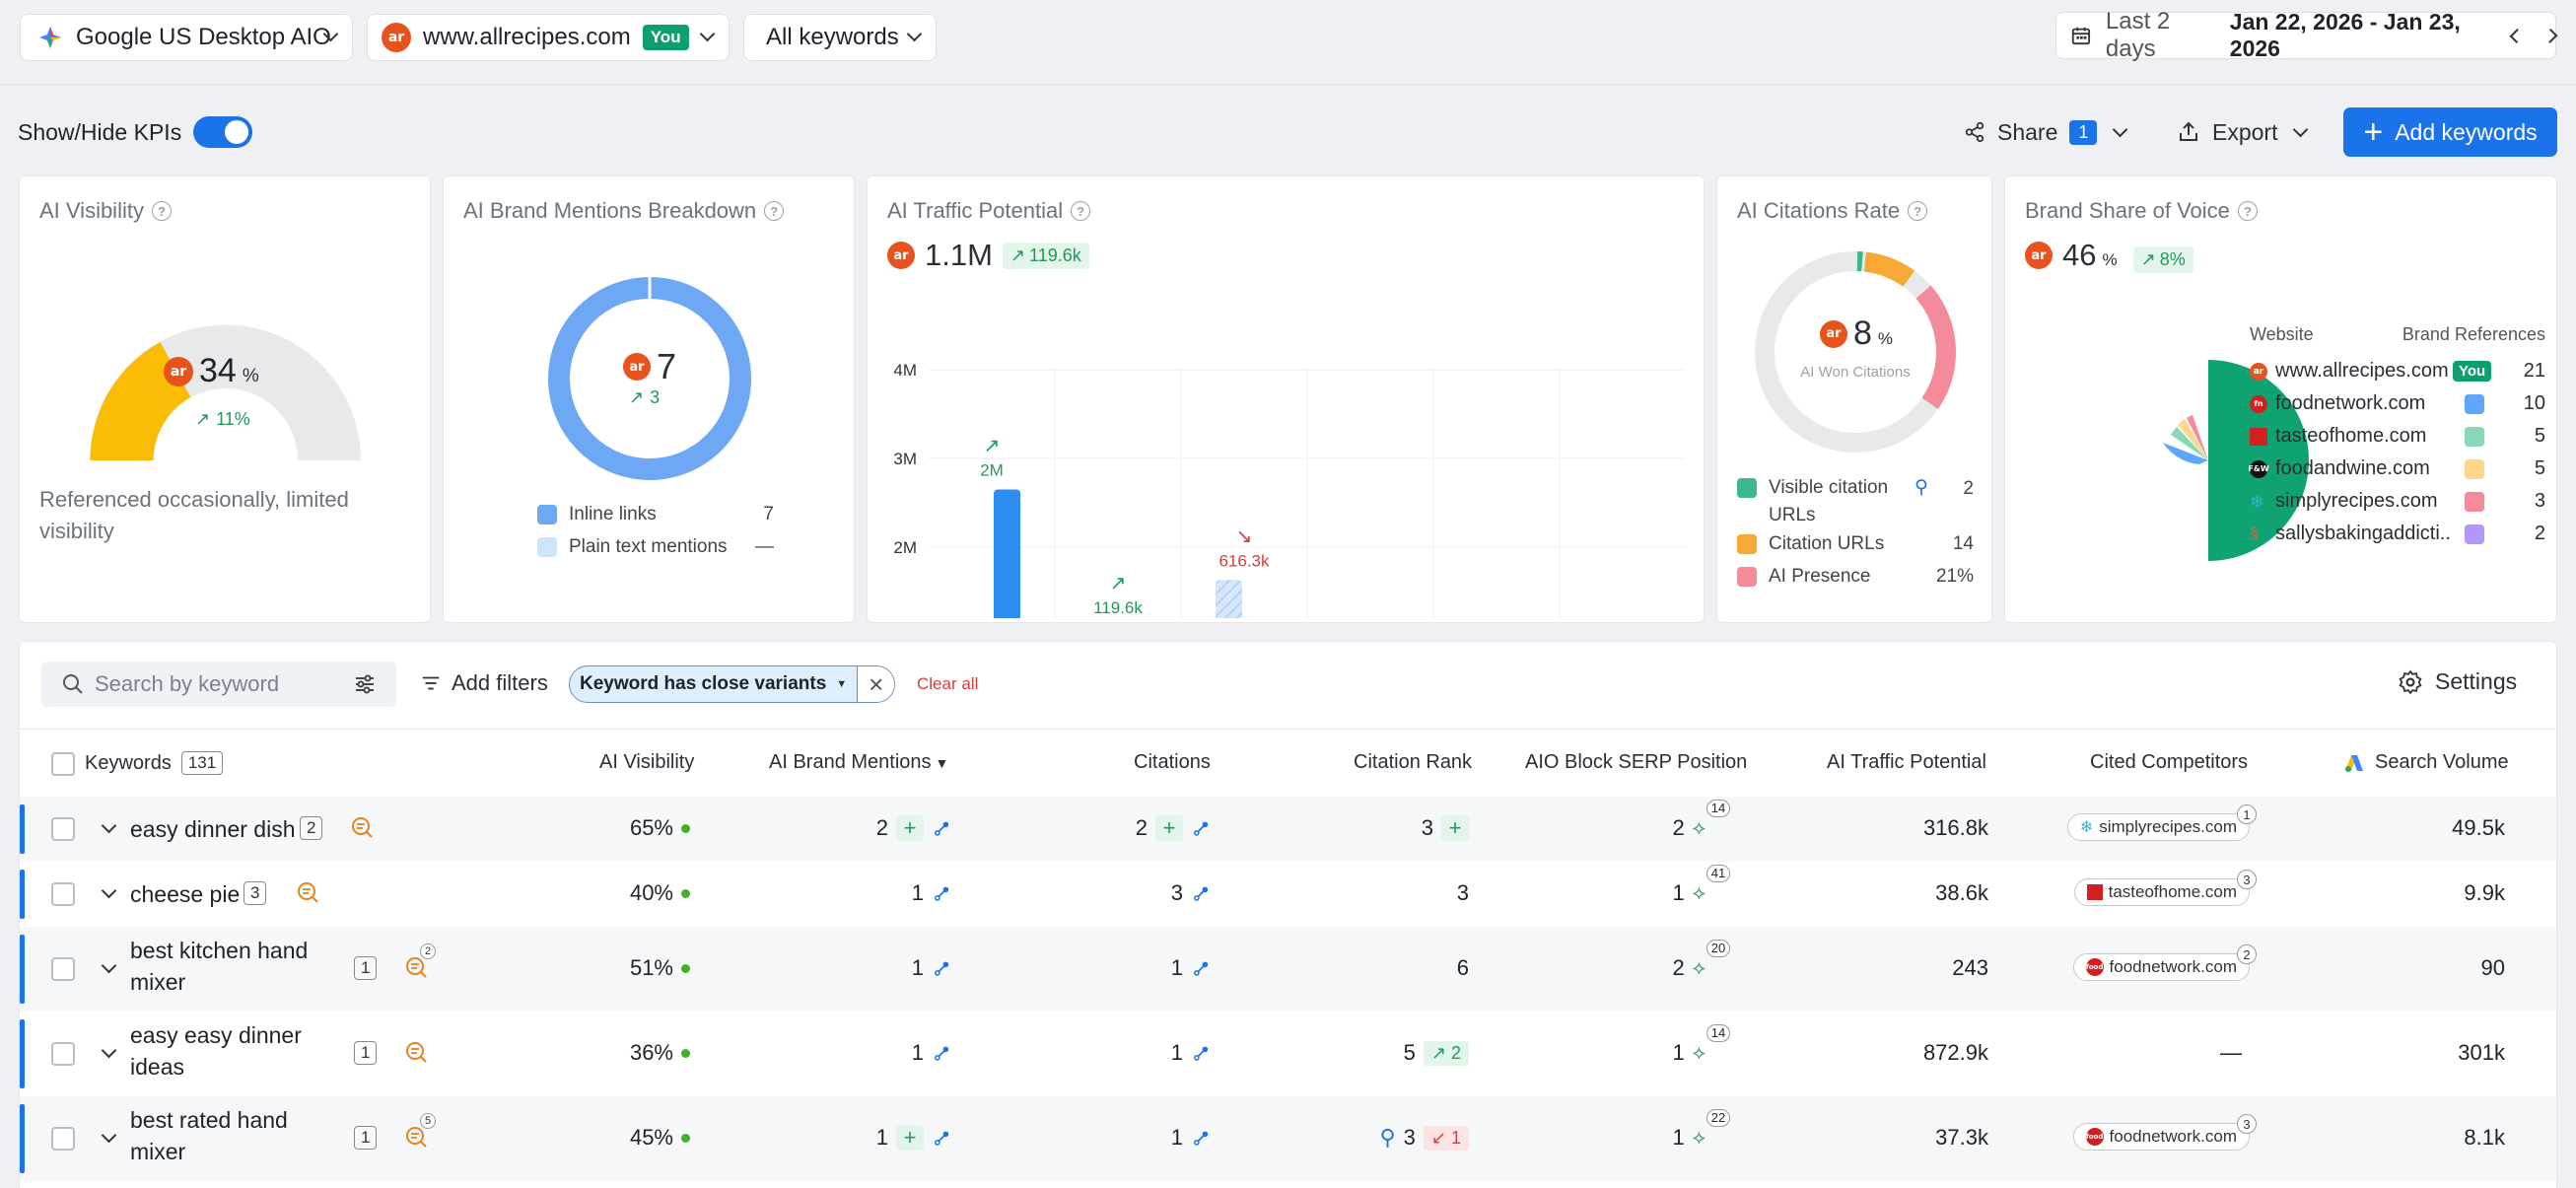 The height and width of the screenshot is (1188, 2576). I want to click on col-citations: Citations, so click(1172, 762).